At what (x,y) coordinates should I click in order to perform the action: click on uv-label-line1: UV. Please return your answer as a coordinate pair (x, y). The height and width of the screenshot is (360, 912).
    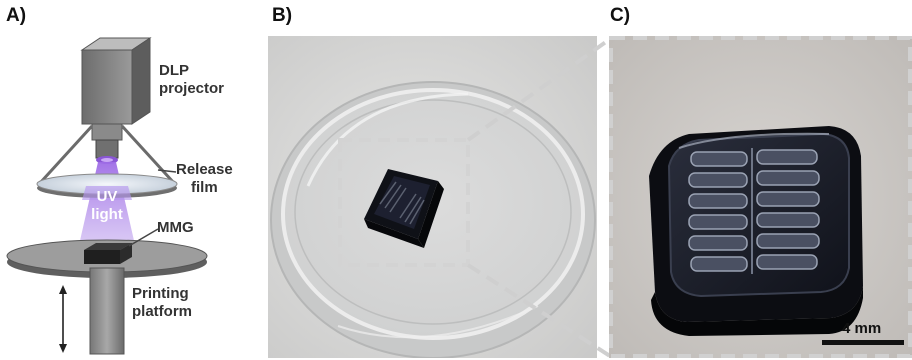
    Looking at the image, I should click on (107, 196).